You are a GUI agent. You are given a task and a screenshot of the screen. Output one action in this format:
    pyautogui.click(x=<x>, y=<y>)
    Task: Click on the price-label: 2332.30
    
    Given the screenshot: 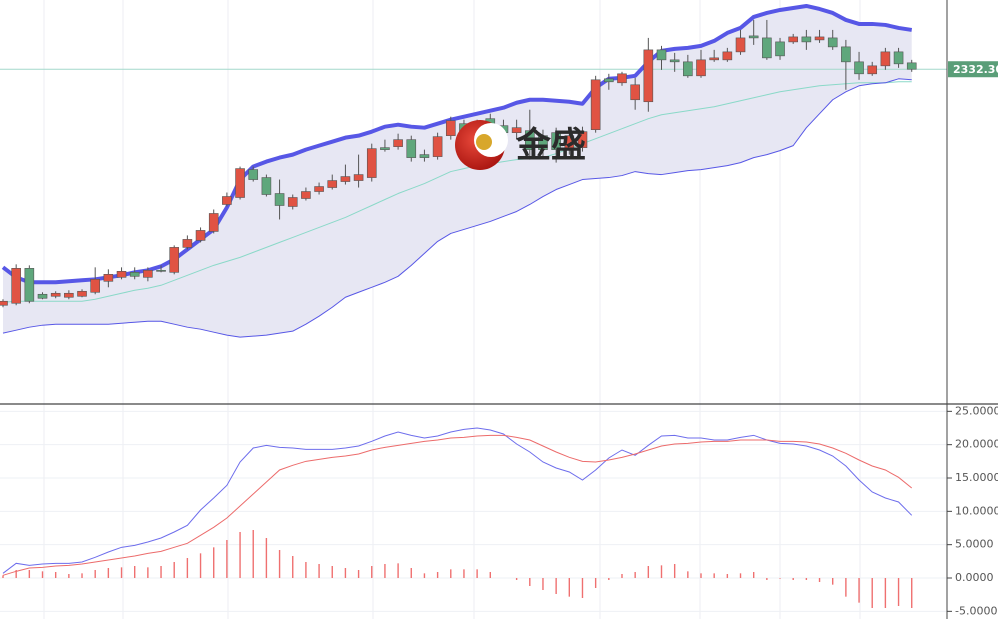 What is the action you would take?
    pyautogui.click(x=975, y=69)
    